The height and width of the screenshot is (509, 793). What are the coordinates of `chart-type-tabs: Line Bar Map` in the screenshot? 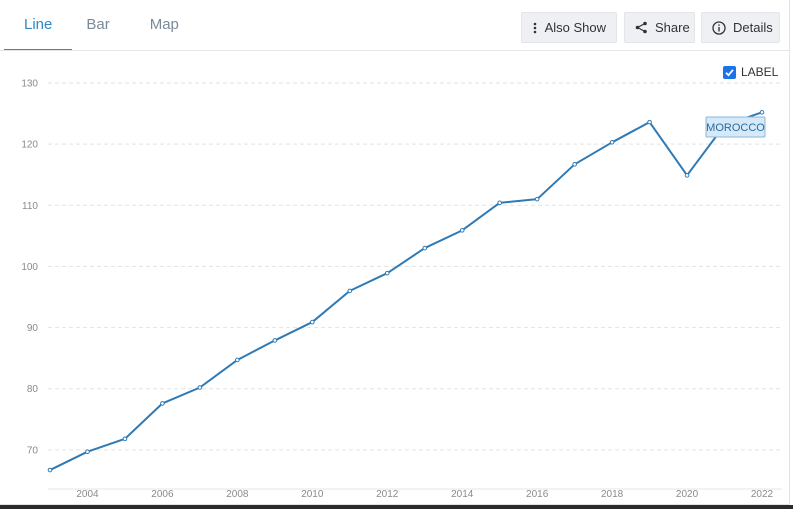 It's located at (101, 26).